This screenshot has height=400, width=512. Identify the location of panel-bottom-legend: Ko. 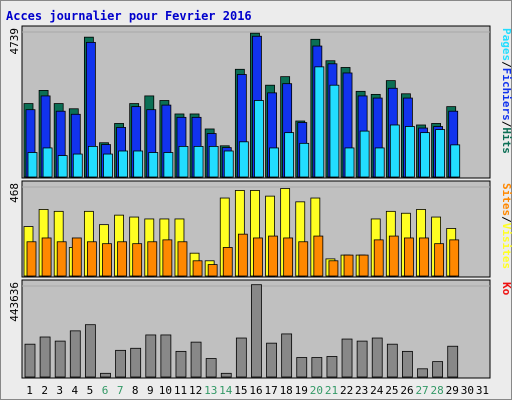
(506, 289).